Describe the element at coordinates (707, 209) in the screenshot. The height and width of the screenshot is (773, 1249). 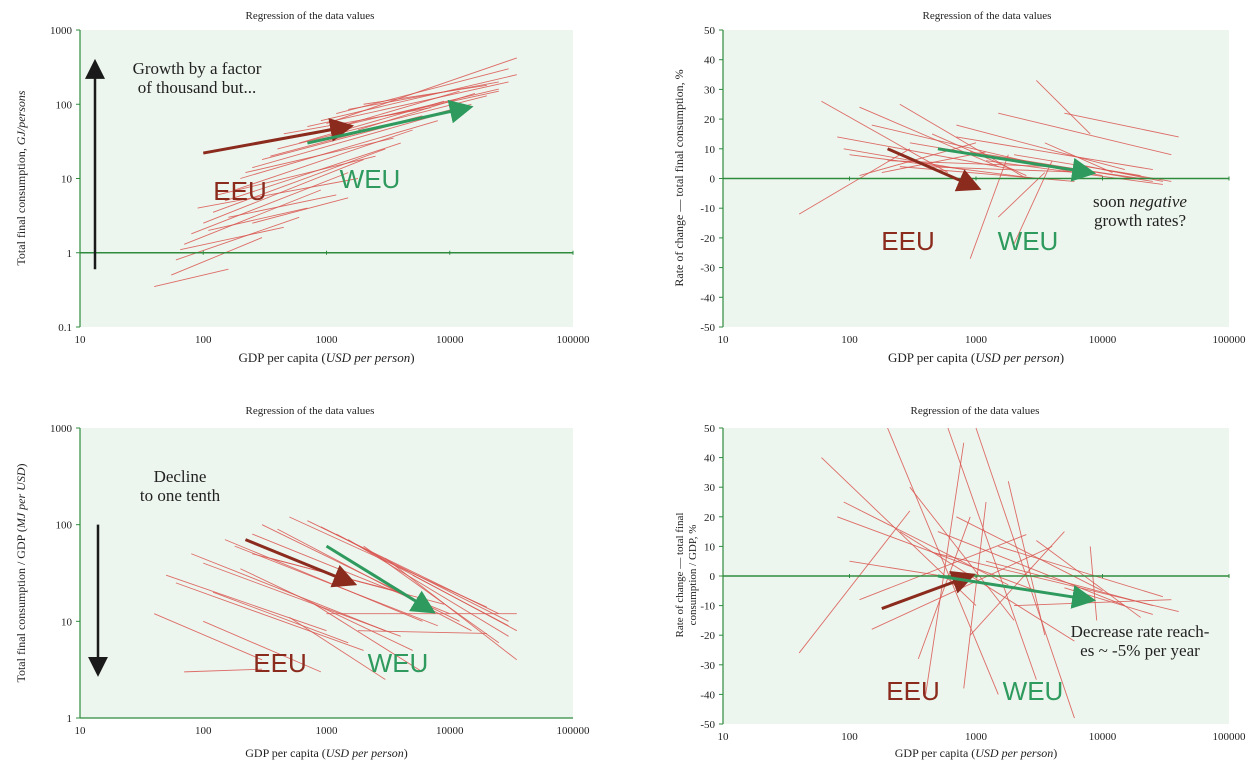
I see `y-tick-label: -10` at that location.